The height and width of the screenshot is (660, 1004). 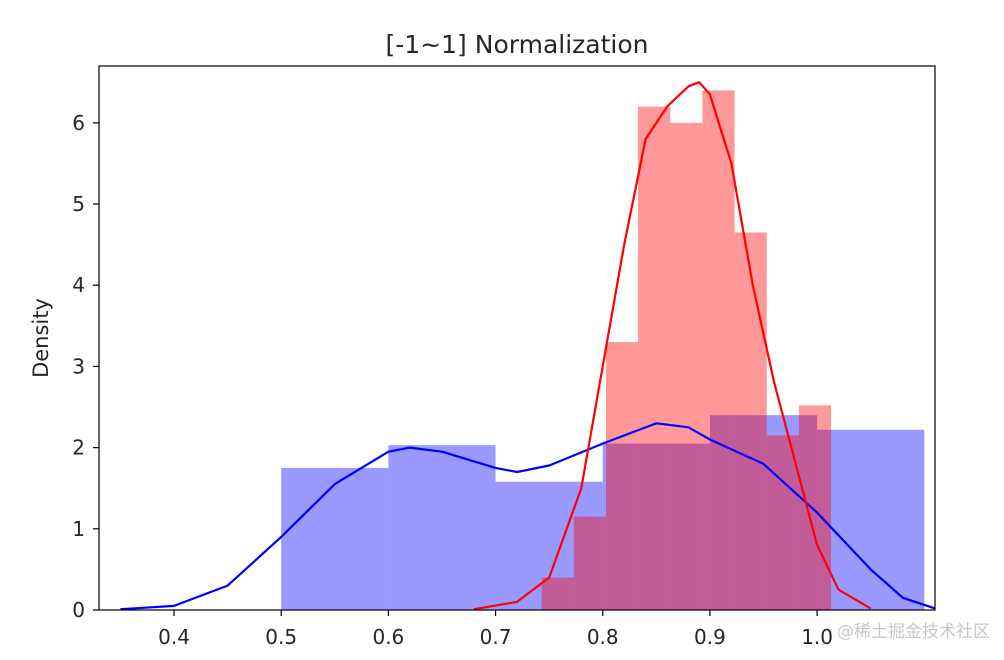 I want to click on x-tick-label: 0.8, so click(x=603, y=637).